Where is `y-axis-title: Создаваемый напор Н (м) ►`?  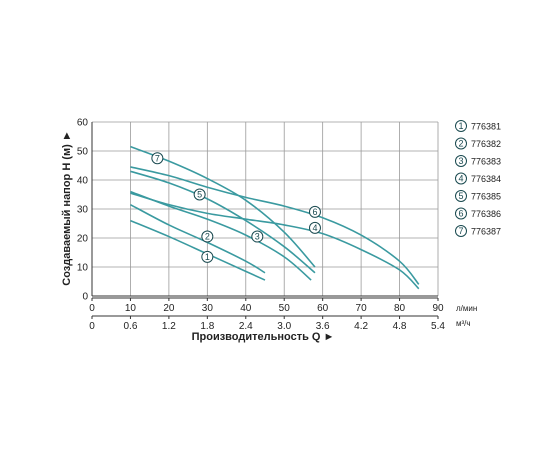 y-axis-title: Создаваемый напор Н (м) ► is located at coordinates (67, 207).